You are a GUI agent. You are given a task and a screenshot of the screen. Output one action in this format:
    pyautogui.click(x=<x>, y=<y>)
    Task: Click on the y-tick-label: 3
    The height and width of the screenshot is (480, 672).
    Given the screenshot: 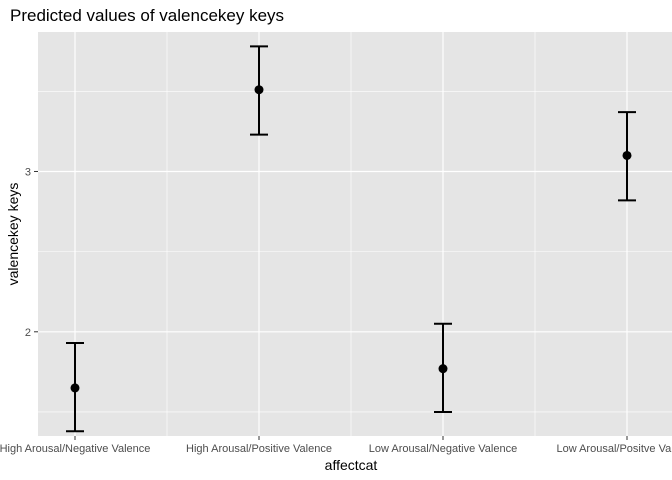 What is the action you would take?
    pyautogui.click(x=28, y=172)
    